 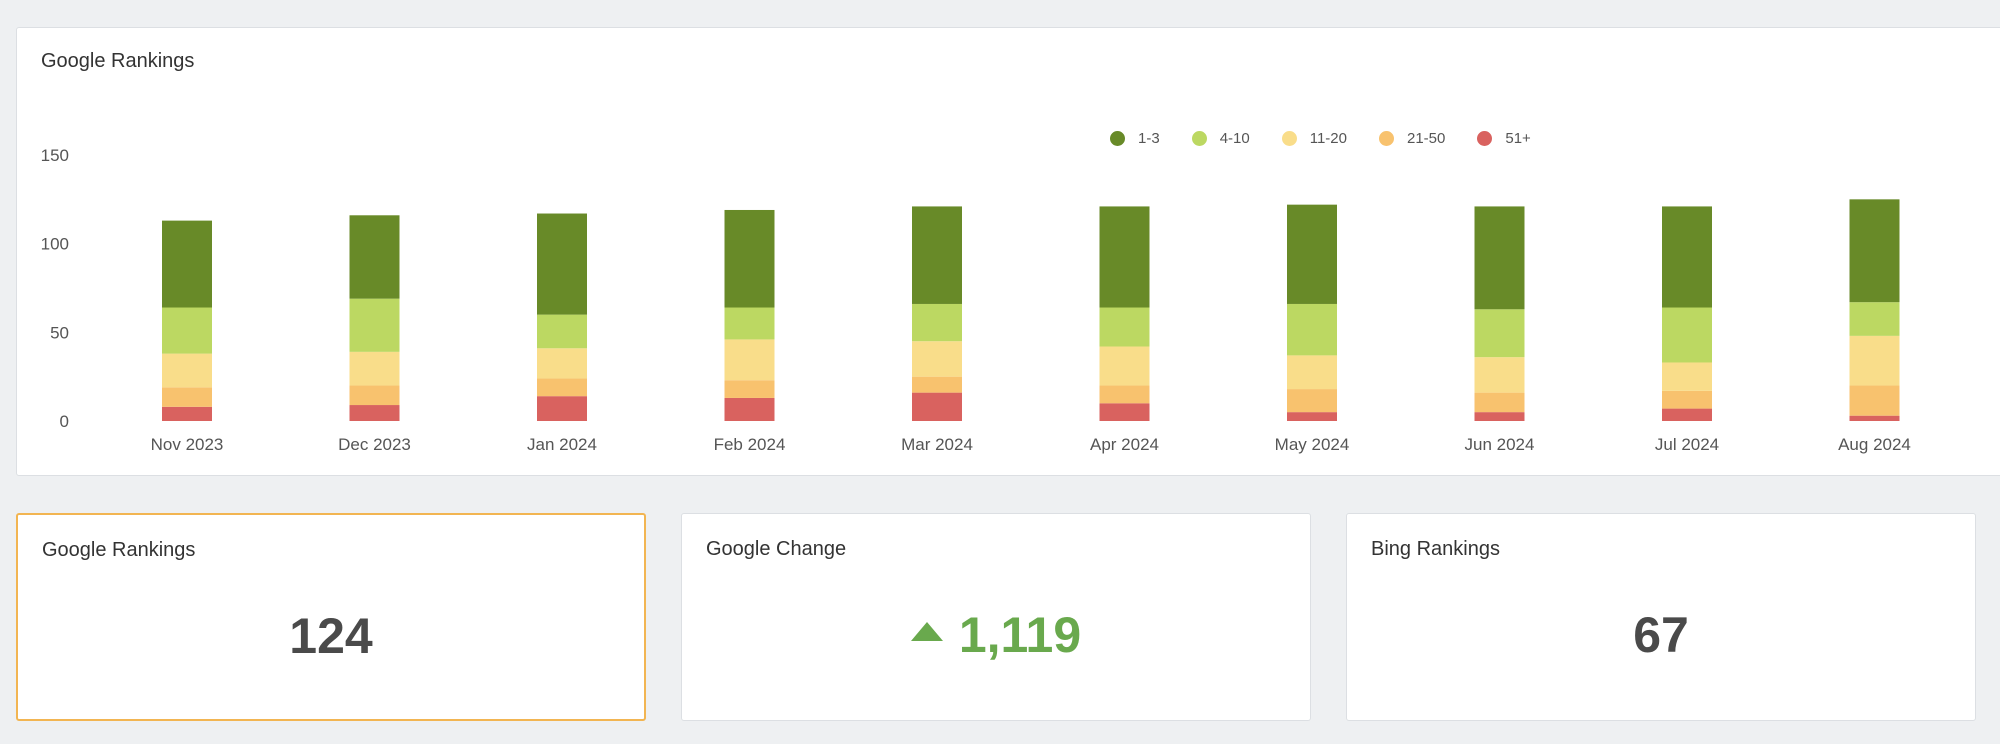 I want to click on x-tick-label: Aug 2024, so click(x=1874, y=444).